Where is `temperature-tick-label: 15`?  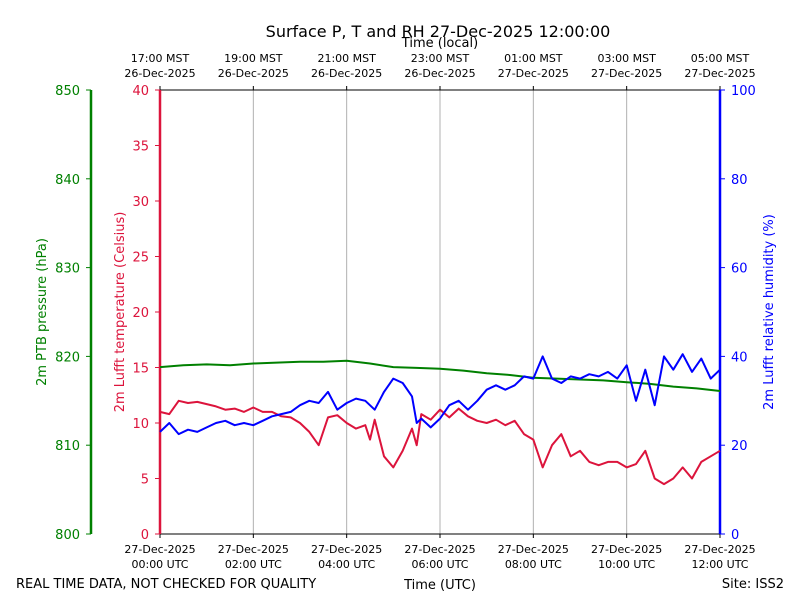
temperature-tick-label: 15 is located at coordinates (140, 369).